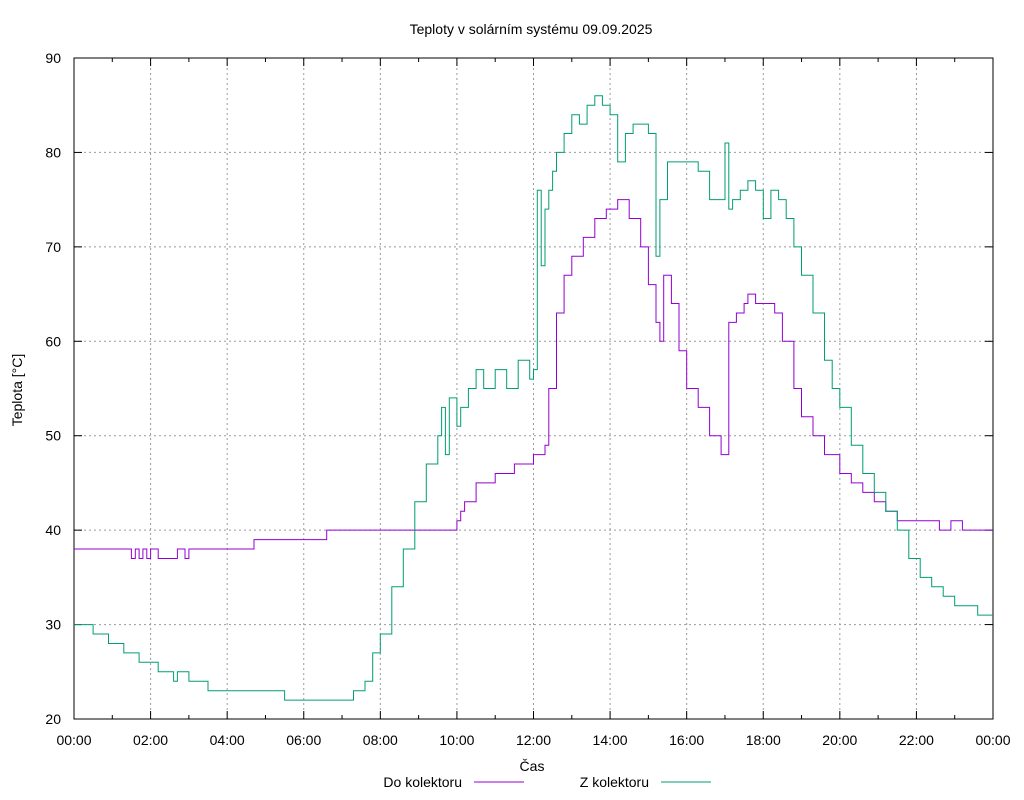  What do you see at coordinates (53, 247) in the screenshot?
I see `y-tick-label: 70` at bounding box center [53, 247].